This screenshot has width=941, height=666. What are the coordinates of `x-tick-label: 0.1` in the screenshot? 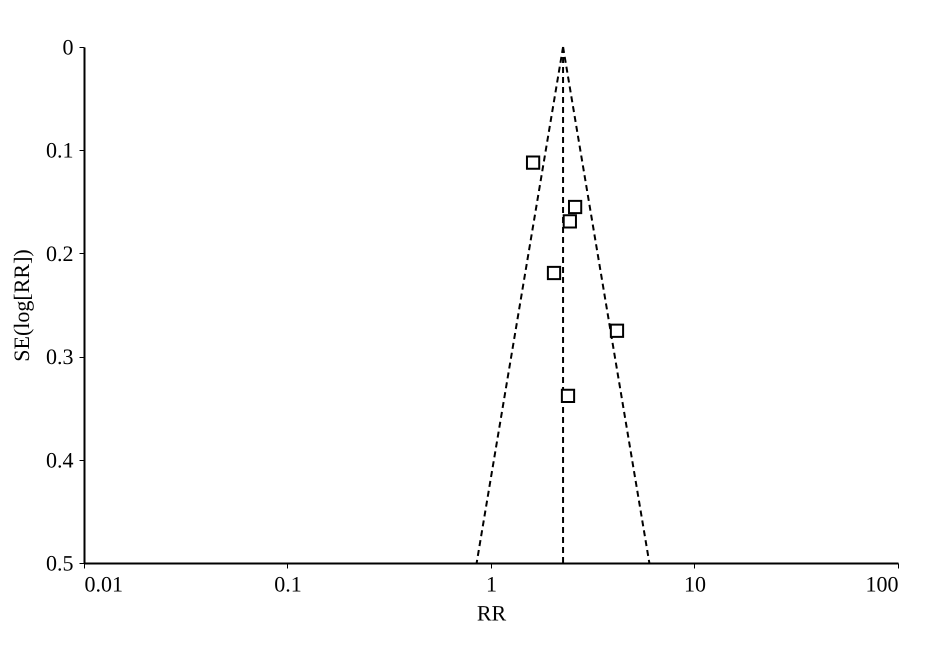 It's located at (288, 584).